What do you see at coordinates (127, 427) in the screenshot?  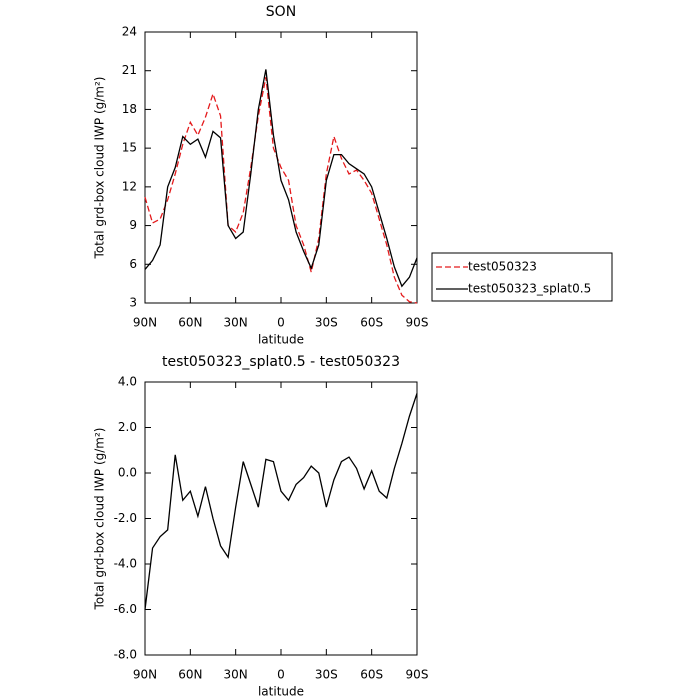 I see `y-tick-label: 2.0` at bounding box center [127, 427].